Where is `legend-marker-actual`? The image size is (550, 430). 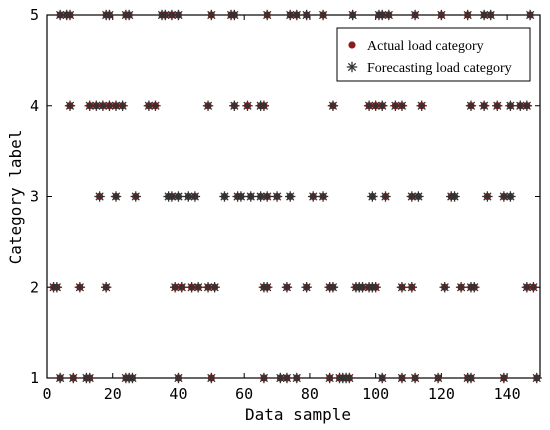
legend-marker-actual is located at coordinates (352, 45).